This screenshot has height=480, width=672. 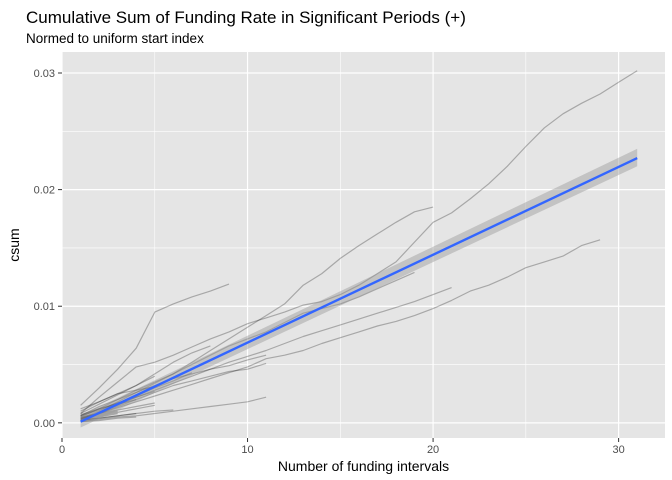 I want to click on y-tick-label: 0.02, so click(x=44, y=191).